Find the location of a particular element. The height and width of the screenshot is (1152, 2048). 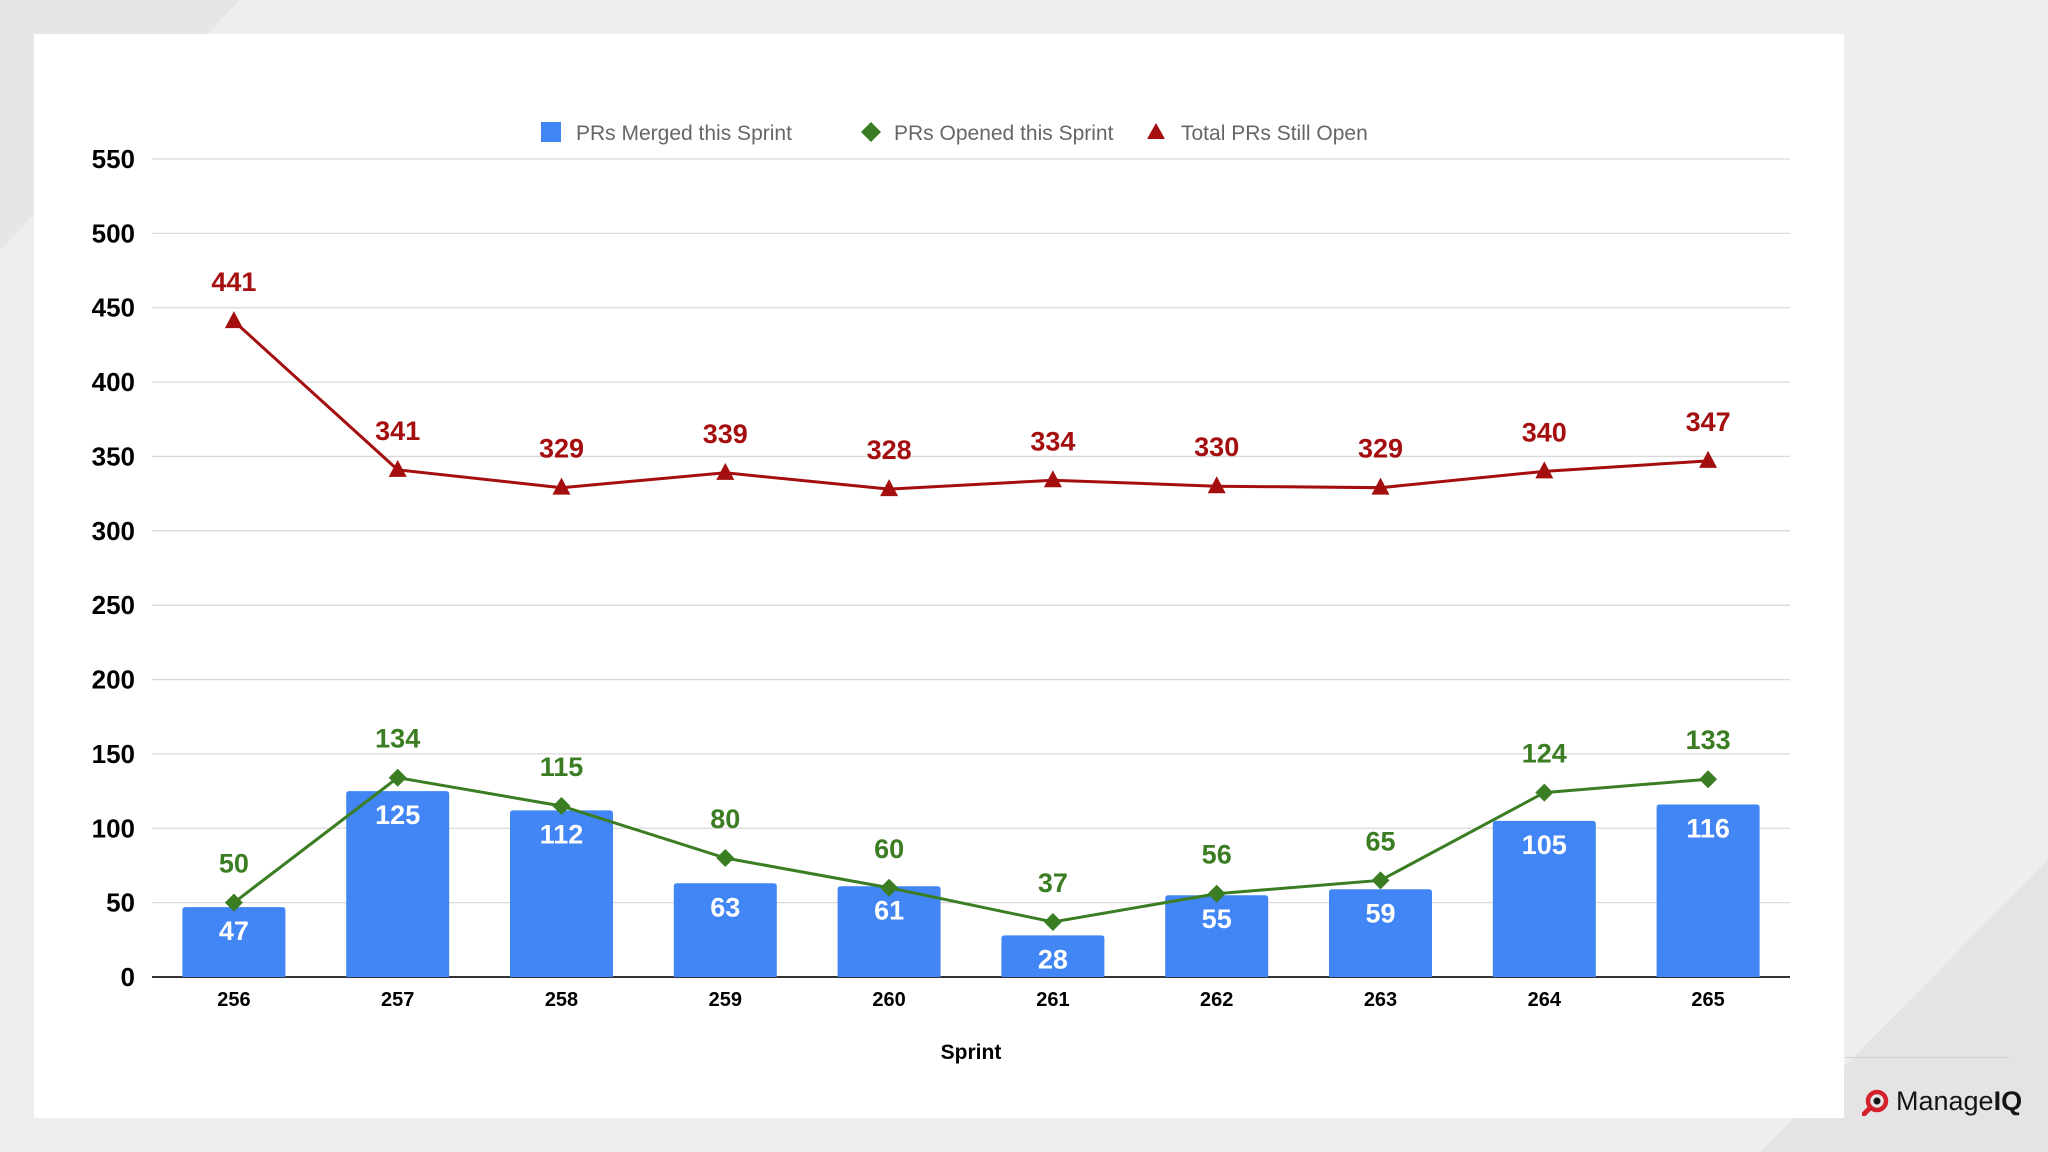

still-open-series-data-label: 347 is located at coordinates (1708, 422).